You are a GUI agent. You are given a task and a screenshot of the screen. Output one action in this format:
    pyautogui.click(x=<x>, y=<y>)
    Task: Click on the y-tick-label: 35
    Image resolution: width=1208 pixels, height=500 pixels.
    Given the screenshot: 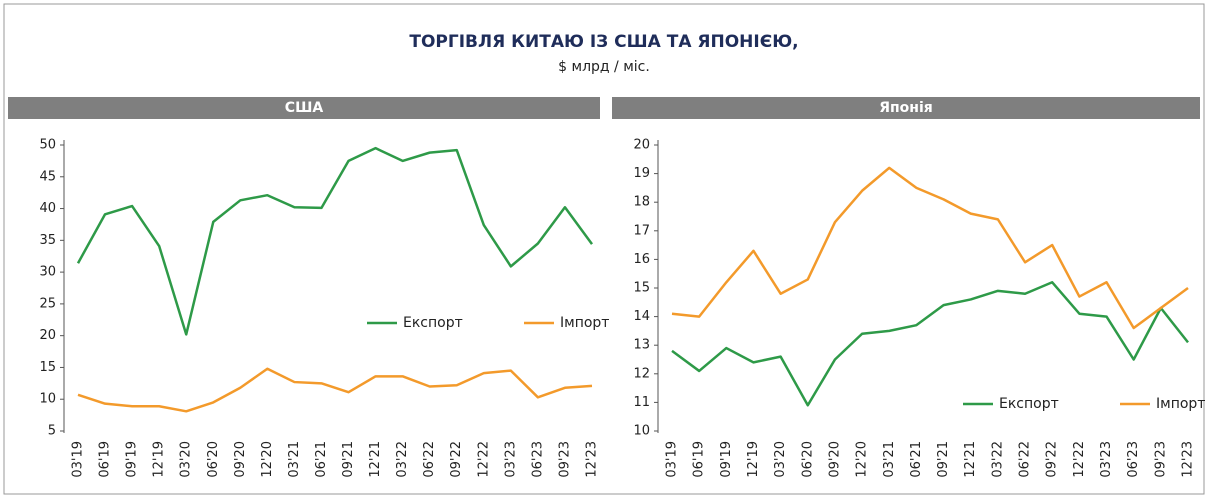 What is the action you would take?
    pyautogui.click(x=47, y=240)
    